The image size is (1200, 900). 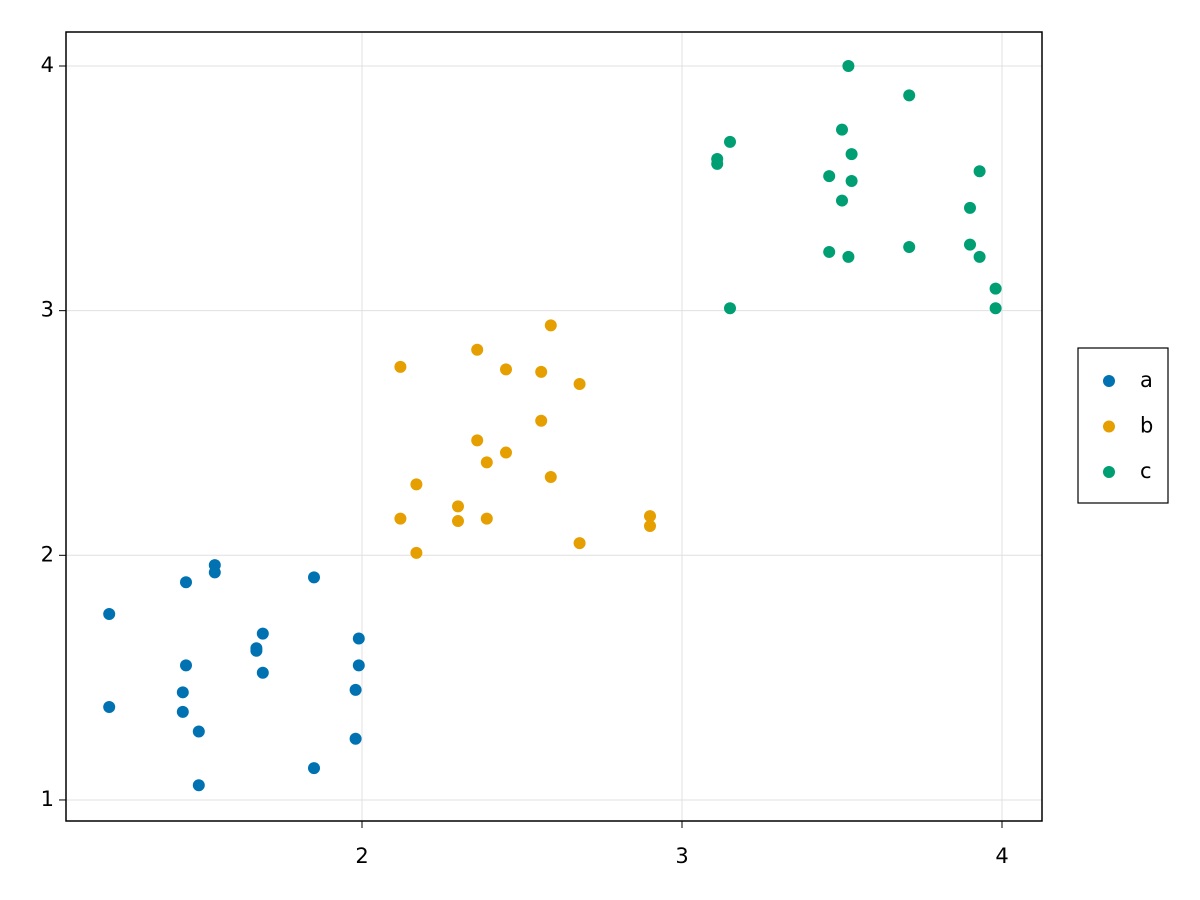 What do you see at coordinates (361, 856) in the screenshot?
I see `x-tick-label: 2` at bounding box center [361, 856].